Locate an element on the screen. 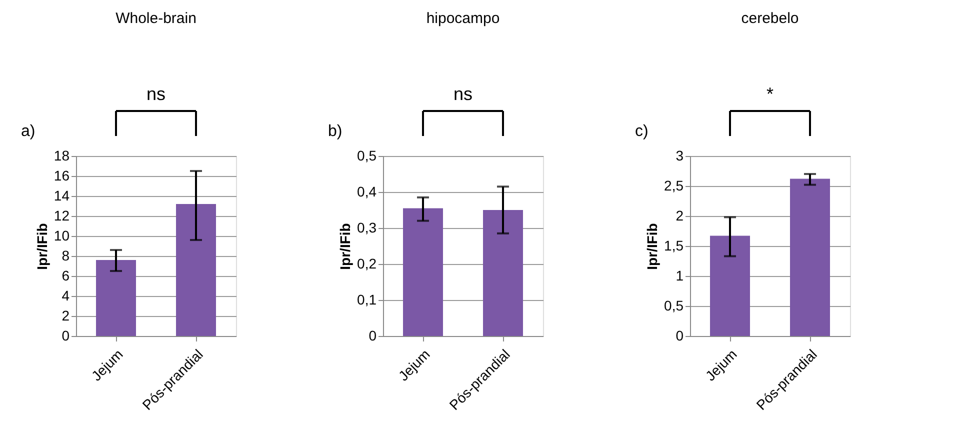 This screenshot has width=972, height=443. y-tick-label: 8 is located at coordinates (66, 256).